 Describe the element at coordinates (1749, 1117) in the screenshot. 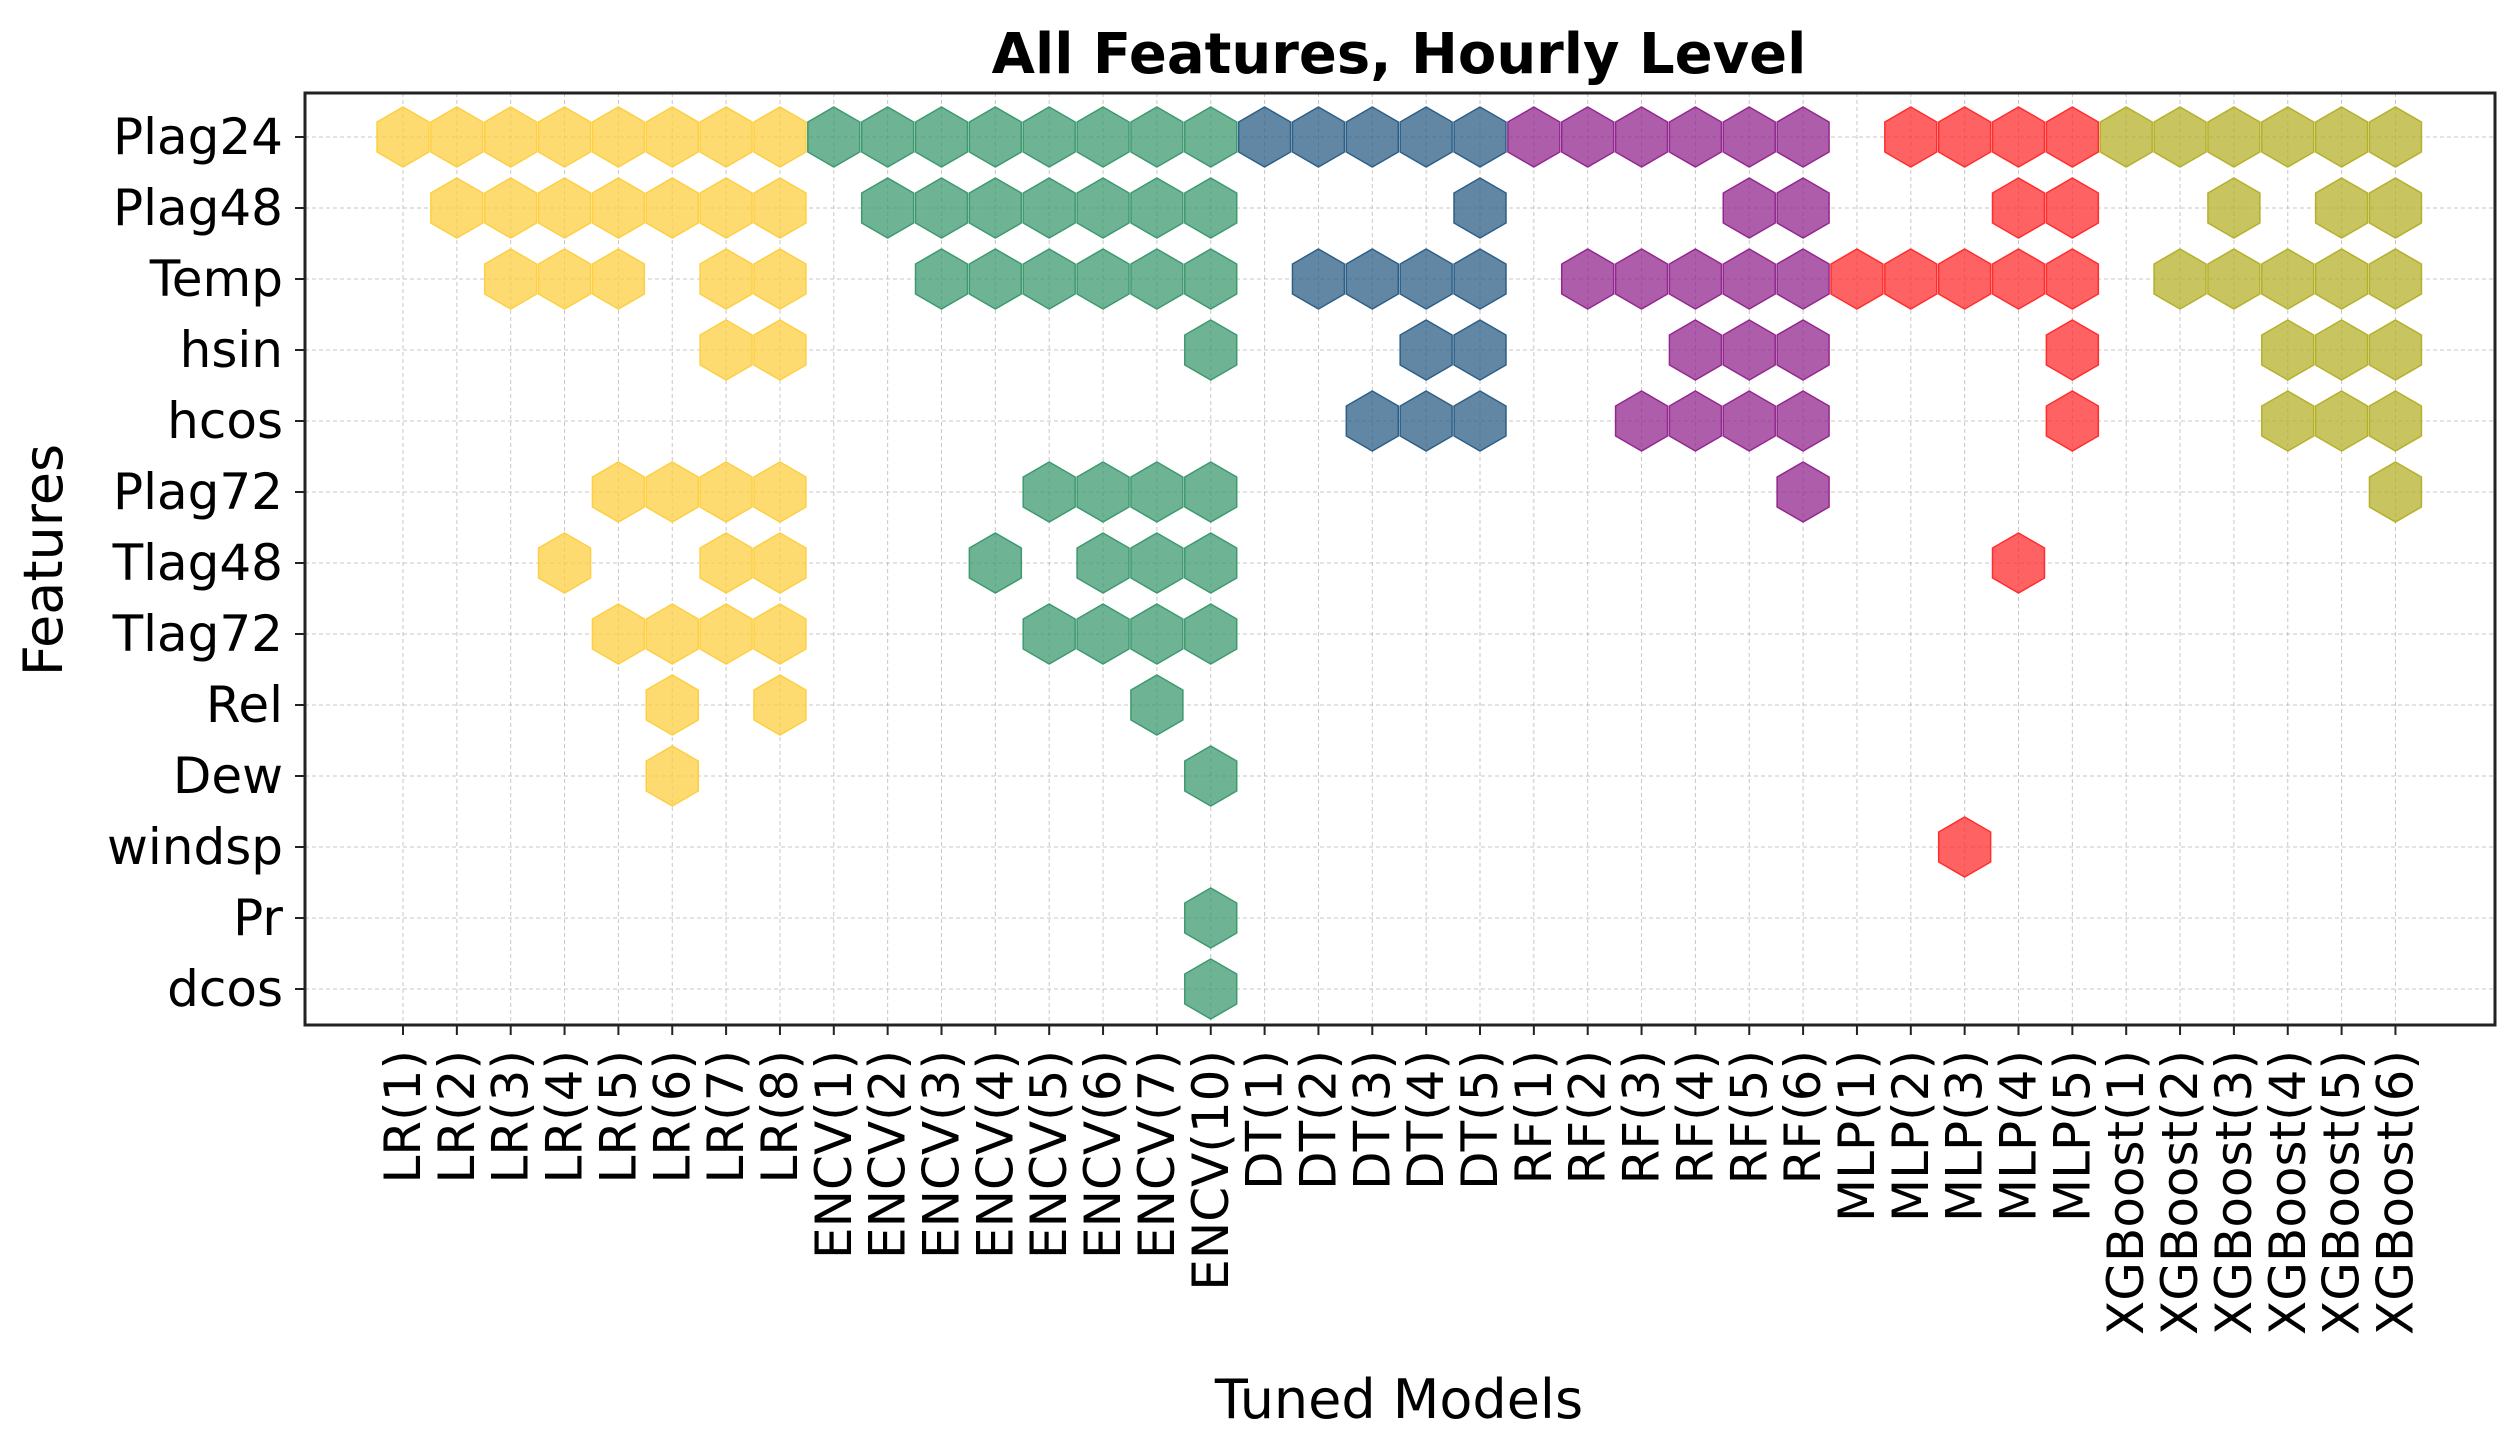

I see `x-tick-label: RF(5)` at that location.